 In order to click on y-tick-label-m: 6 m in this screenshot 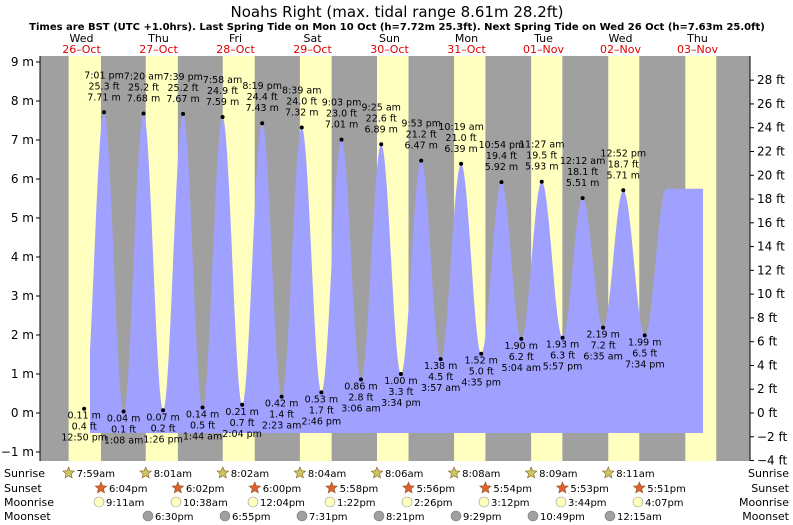, I will do `click(22, 179)`.